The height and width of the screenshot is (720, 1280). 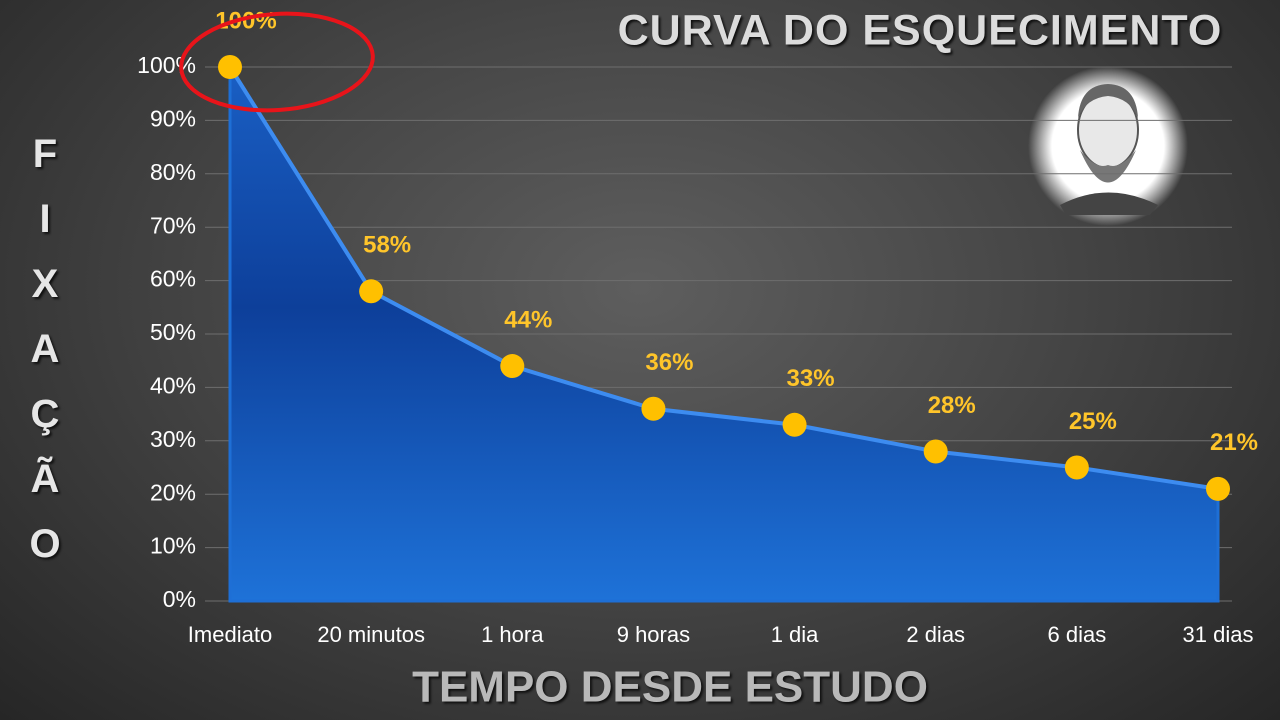 I want to click on y-tick-label: 0%, so click(x=179, y=599).